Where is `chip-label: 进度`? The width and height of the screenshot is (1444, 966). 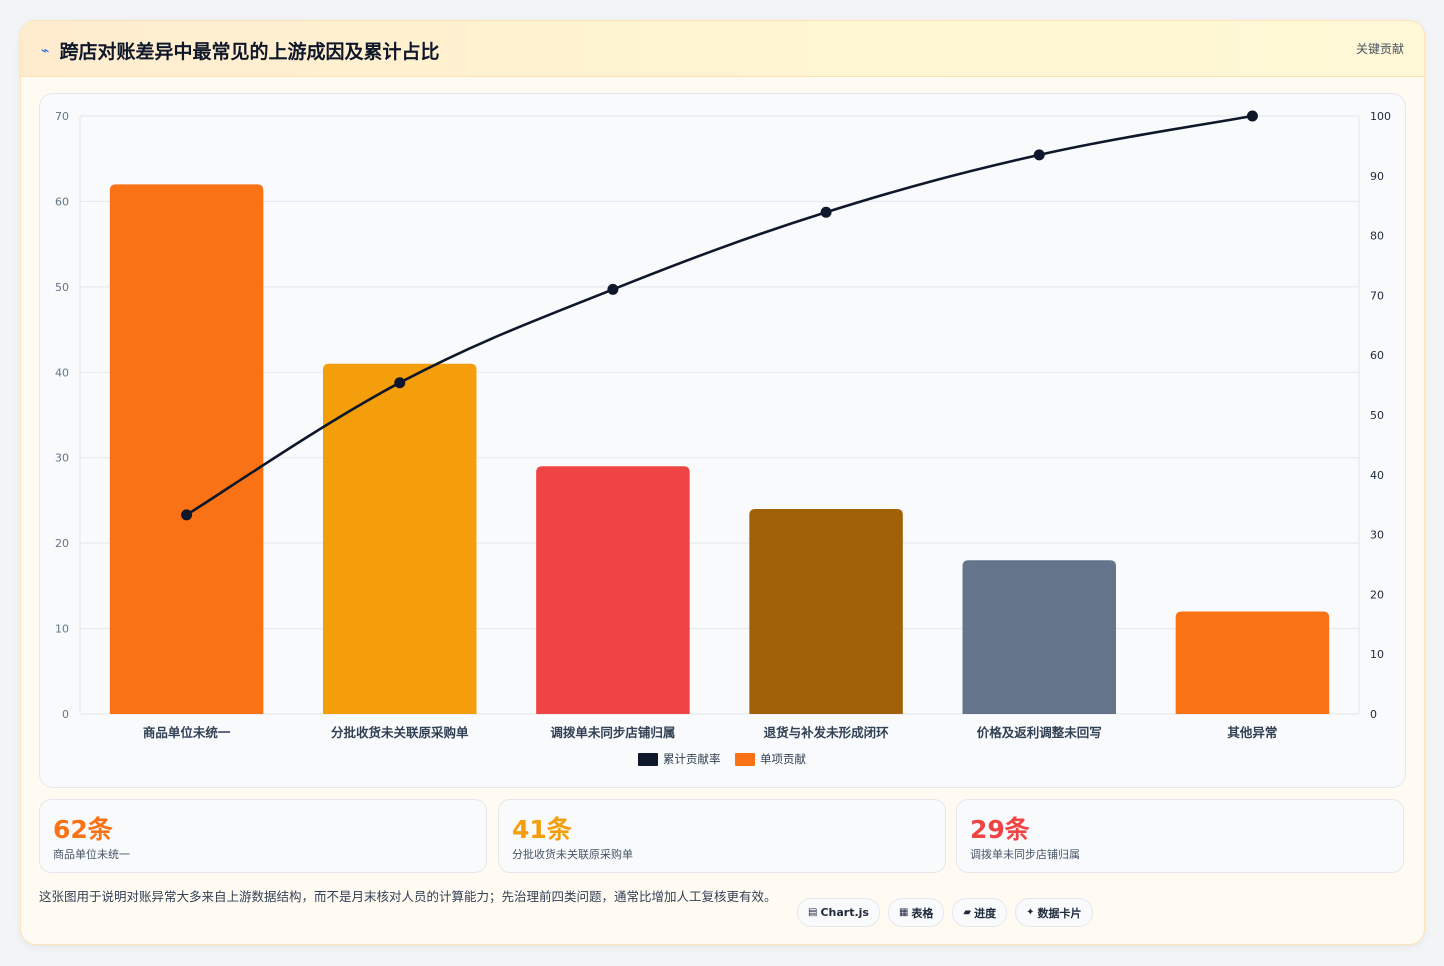
chip-label: 进度 is located at coordinates (985, 913).